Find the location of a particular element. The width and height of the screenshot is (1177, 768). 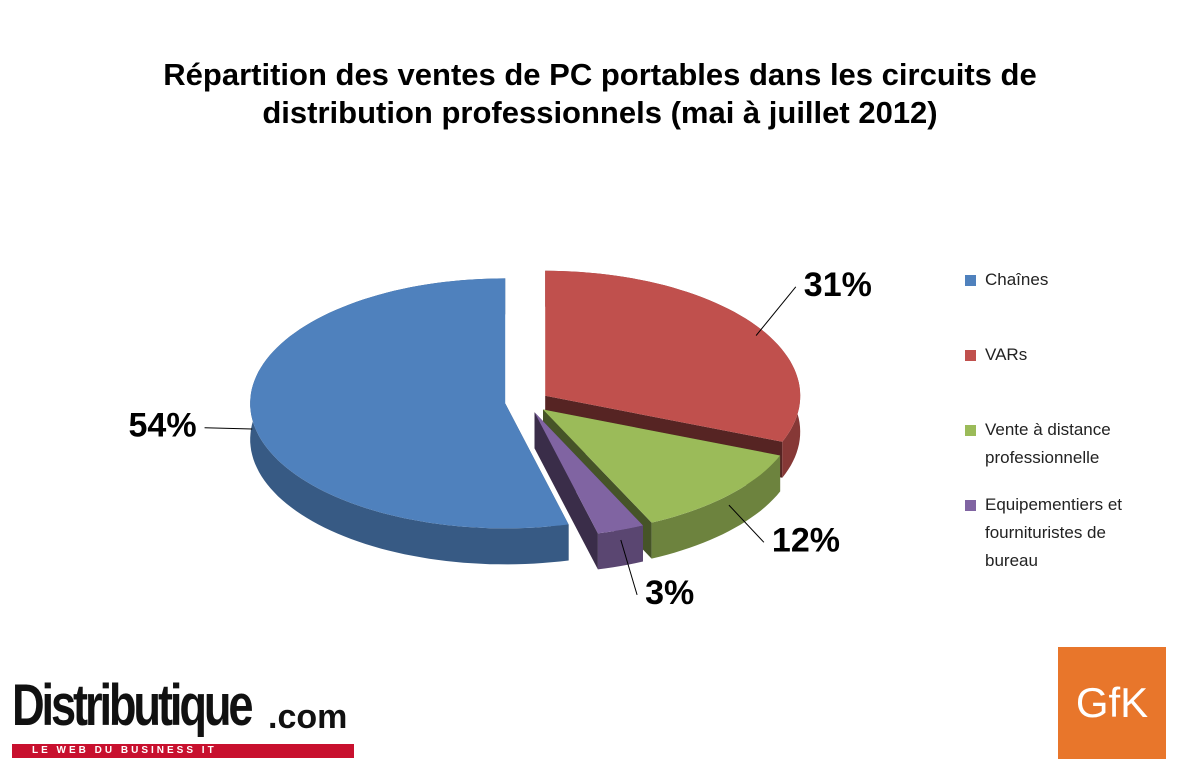

logo-tagline: LE WEB DU BUSINESS IT is located at coordinates (183, 751).